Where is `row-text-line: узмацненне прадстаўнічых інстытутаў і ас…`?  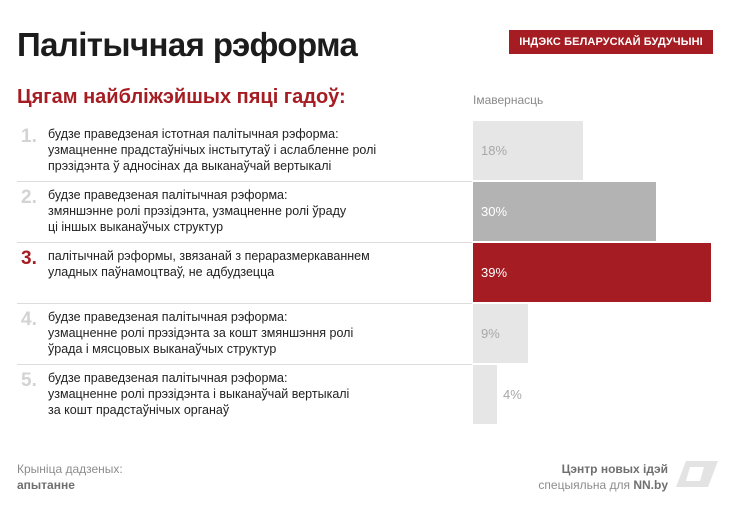
row-text-line: узмацненне прадстаўнічых інстытутаў і ас… is located at coordinates (212, 150).